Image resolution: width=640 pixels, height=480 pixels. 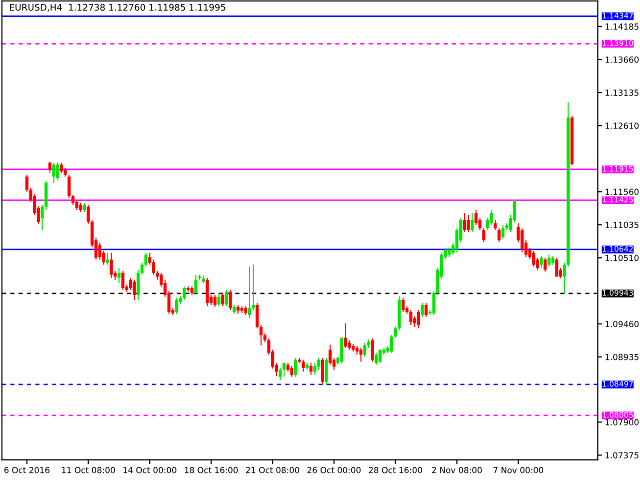 I want to click on y-tick-label: 1.11035, so click(x=622, y=225).